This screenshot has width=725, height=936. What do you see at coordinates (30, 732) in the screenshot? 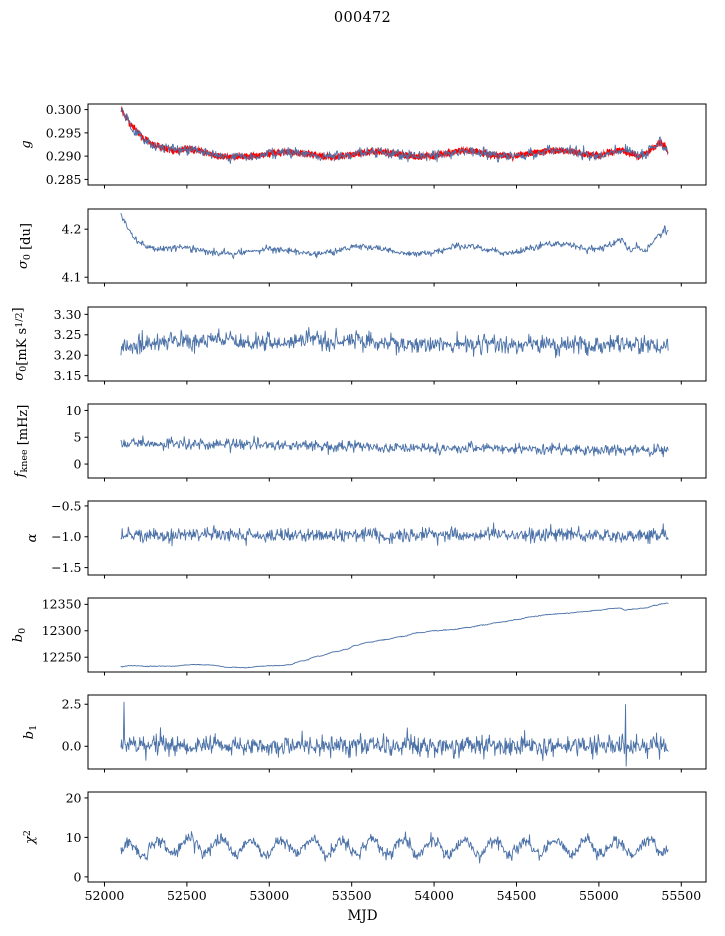
I see `y-axis-label: b1` at bounding box center [30, 732].